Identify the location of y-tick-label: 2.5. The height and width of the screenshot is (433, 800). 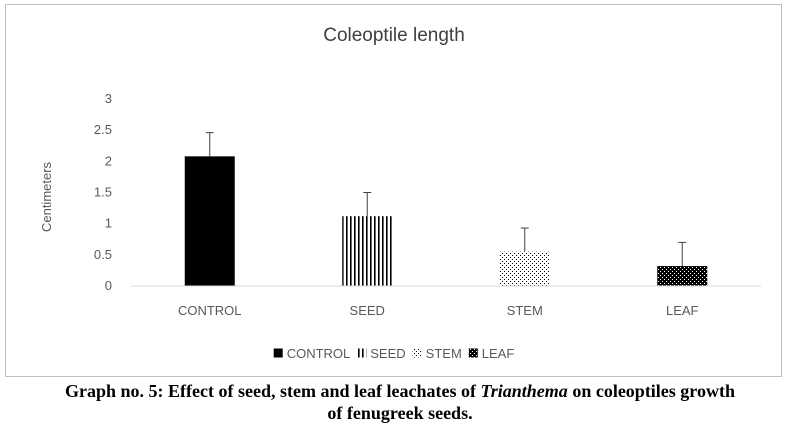
(103, 129).